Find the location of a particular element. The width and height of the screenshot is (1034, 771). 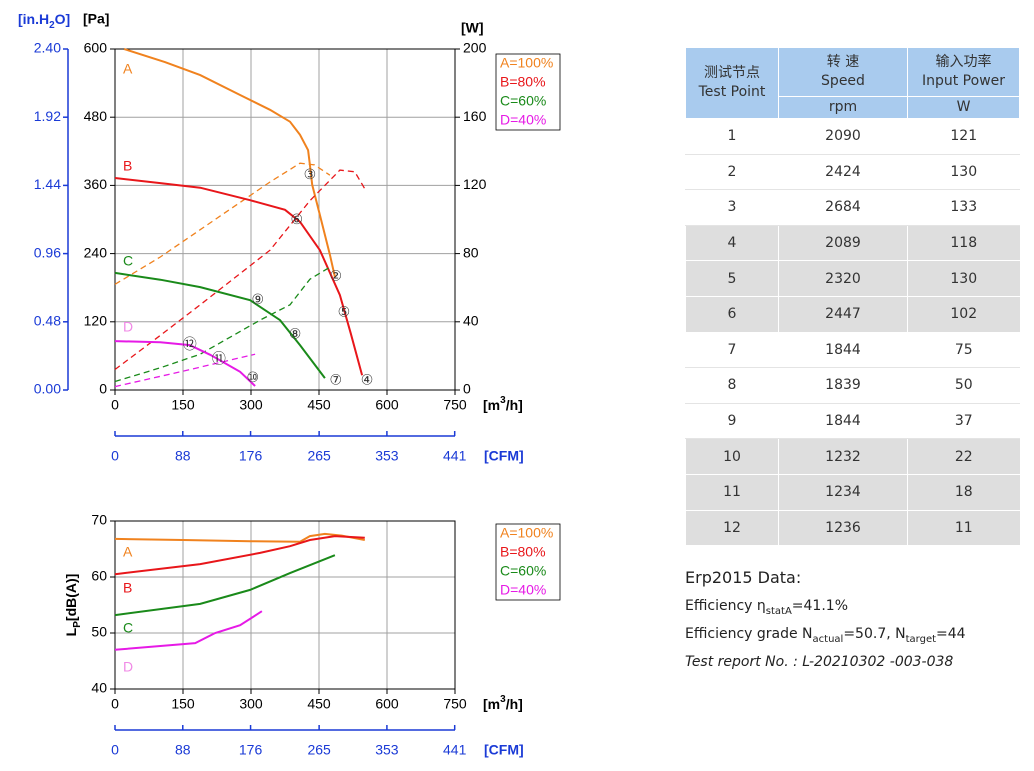

cfm-tick-label: 441 is located at coordinates (455, 456).